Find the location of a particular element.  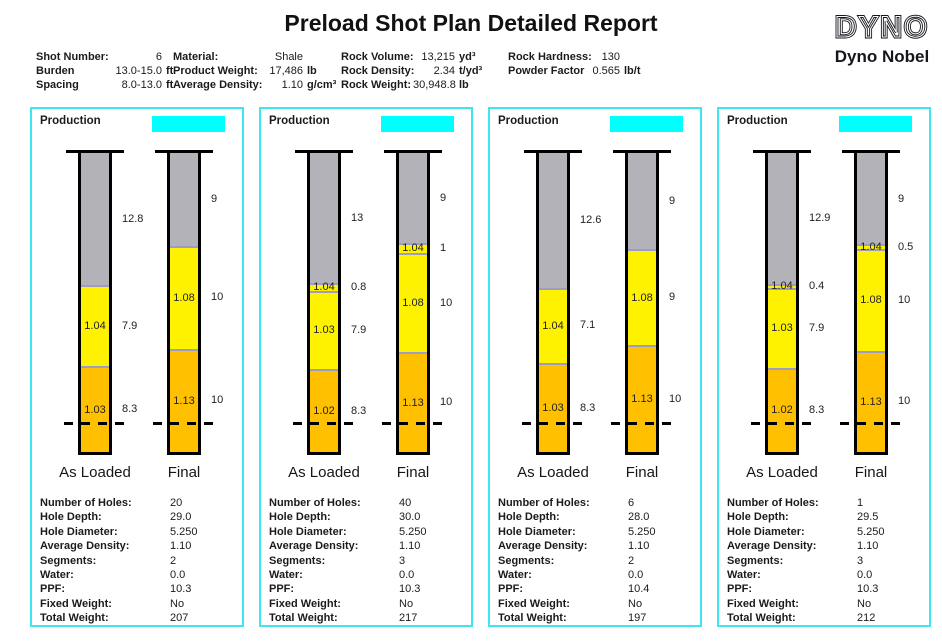

field-value: 0.565 is located at coordinates (606, 71).